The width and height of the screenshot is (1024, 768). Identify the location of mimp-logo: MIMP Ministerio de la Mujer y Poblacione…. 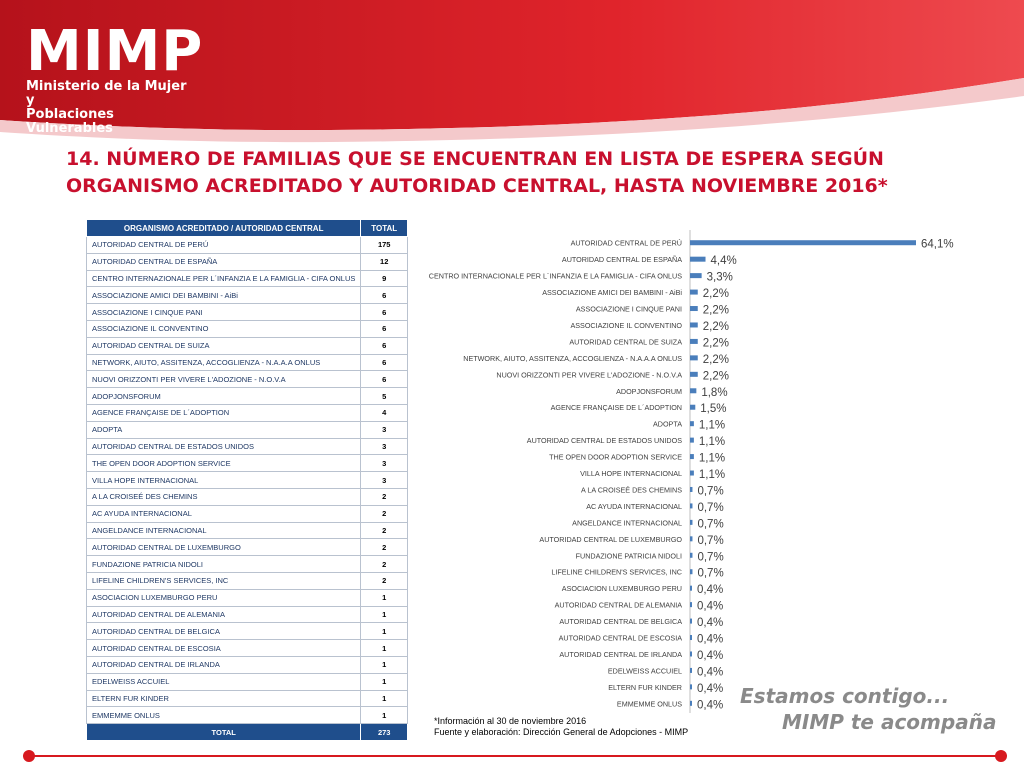
(114, 80).